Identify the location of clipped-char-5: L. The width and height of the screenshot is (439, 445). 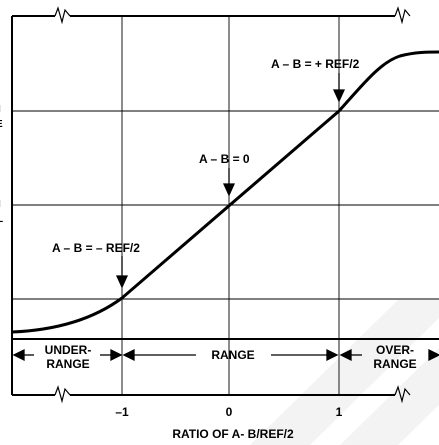
(1, 219).